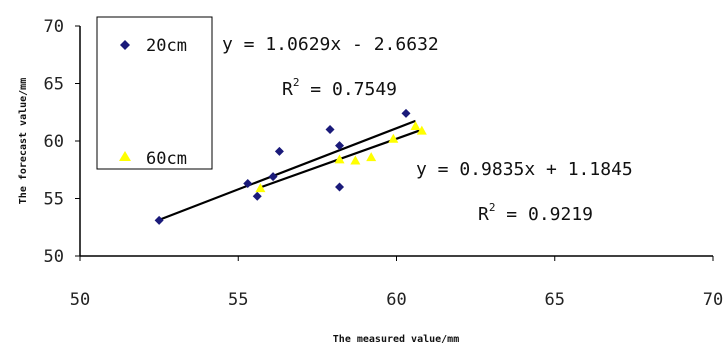 The image size is (723, 347). Describe the element at coordinates (54, 85) in the screenshot. I see `y-tick-label: 65` at that location.